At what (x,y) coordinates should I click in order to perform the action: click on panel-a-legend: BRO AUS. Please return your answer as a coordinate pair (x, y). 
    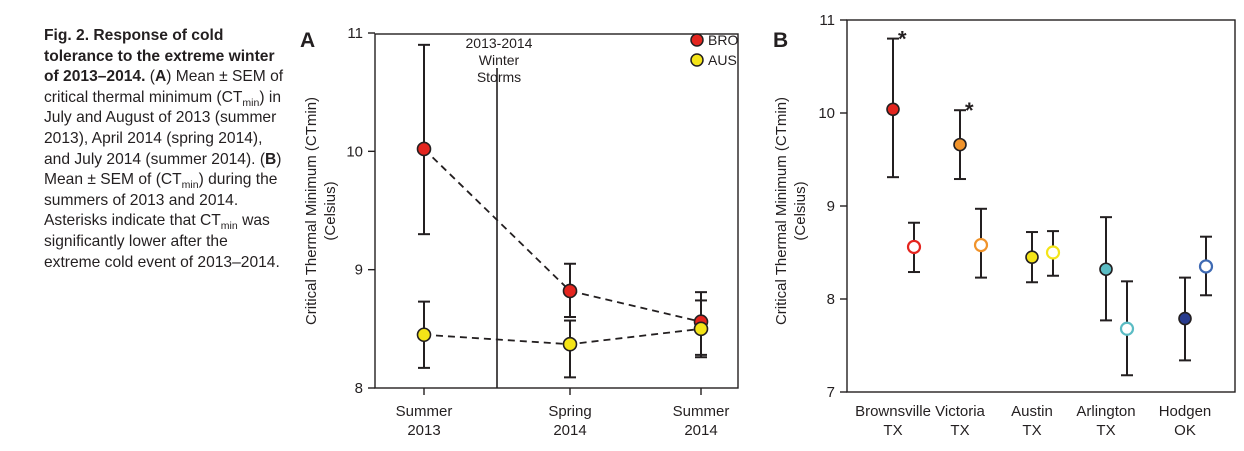
    Looking at the image, I should click on (714, 50).